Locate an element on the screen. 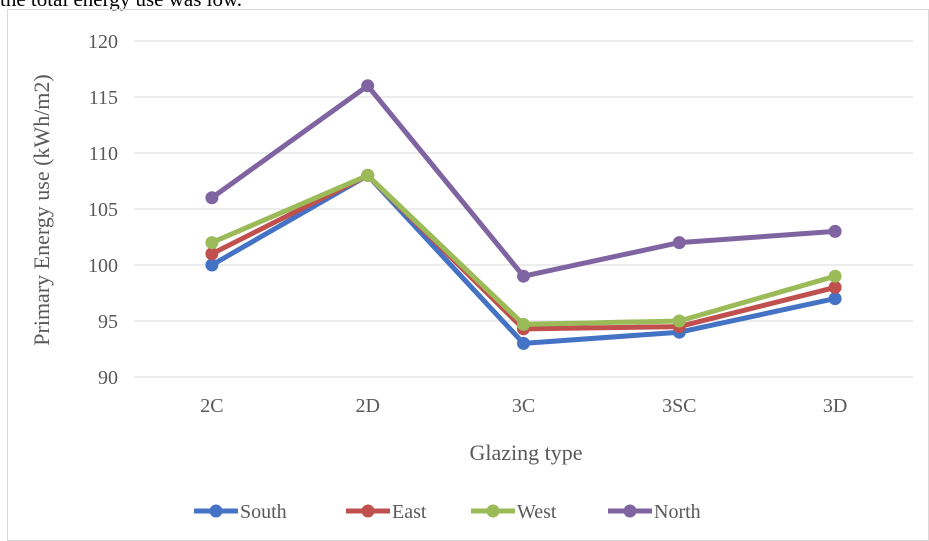  x-tick-label: 3D is located at coordinates (835, 406).